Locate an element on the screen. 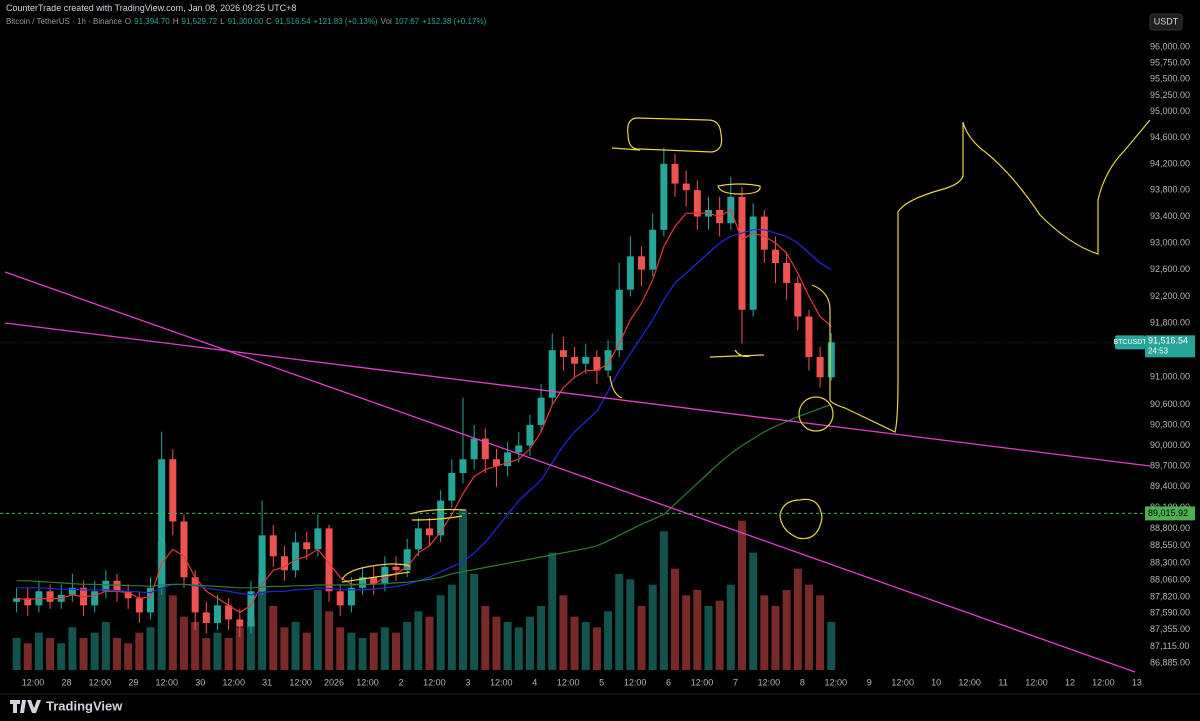 The image size is (1200, 721). y-tick-label: 95,000.00 is located at coordinates (1170, 111).